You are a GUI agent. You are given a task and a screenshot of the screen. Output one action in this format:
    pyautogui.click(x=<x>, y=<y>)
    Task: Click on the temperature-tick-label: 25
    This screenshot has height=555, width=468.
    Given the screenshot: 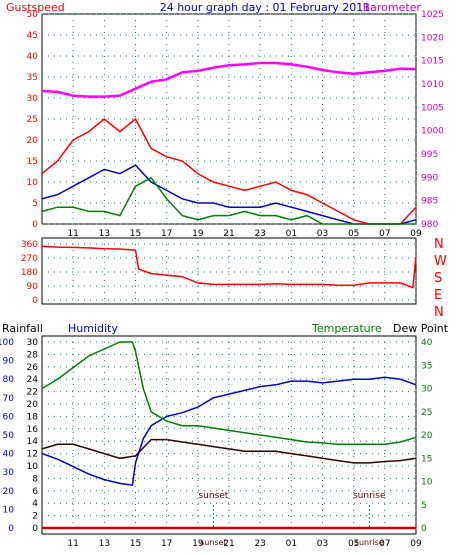 What is the action you would take?
    pyautogui.click(x=426, y=413)
    